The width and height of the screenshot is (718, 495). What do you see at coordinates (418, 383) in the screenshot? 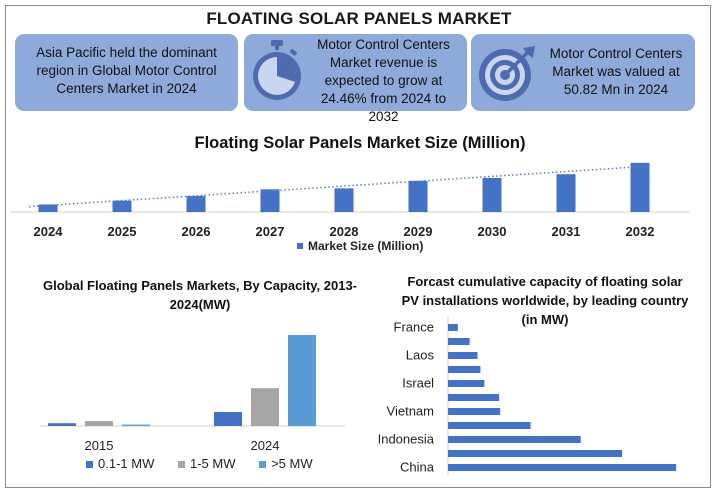
I see `y-tick-label: Israel` at bounding box center [418, 383].